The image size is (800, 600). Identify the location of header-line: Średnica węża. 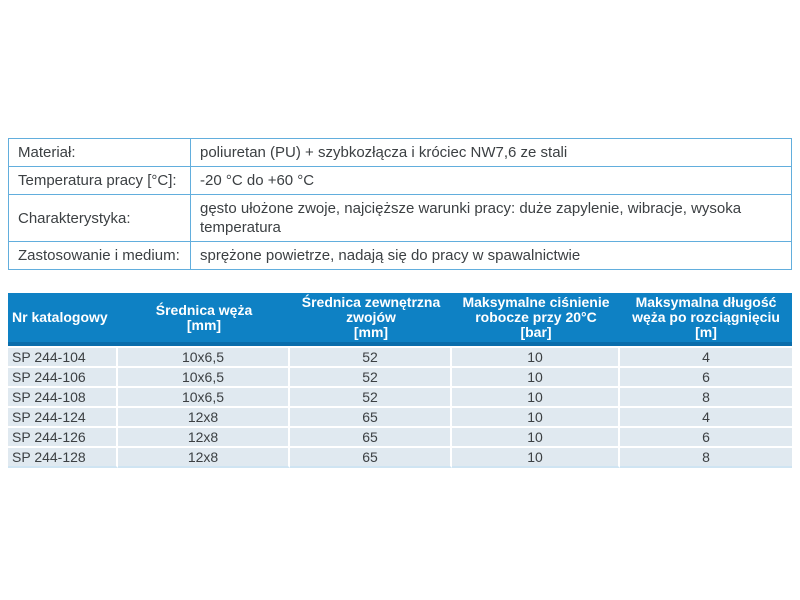
(204, 309).